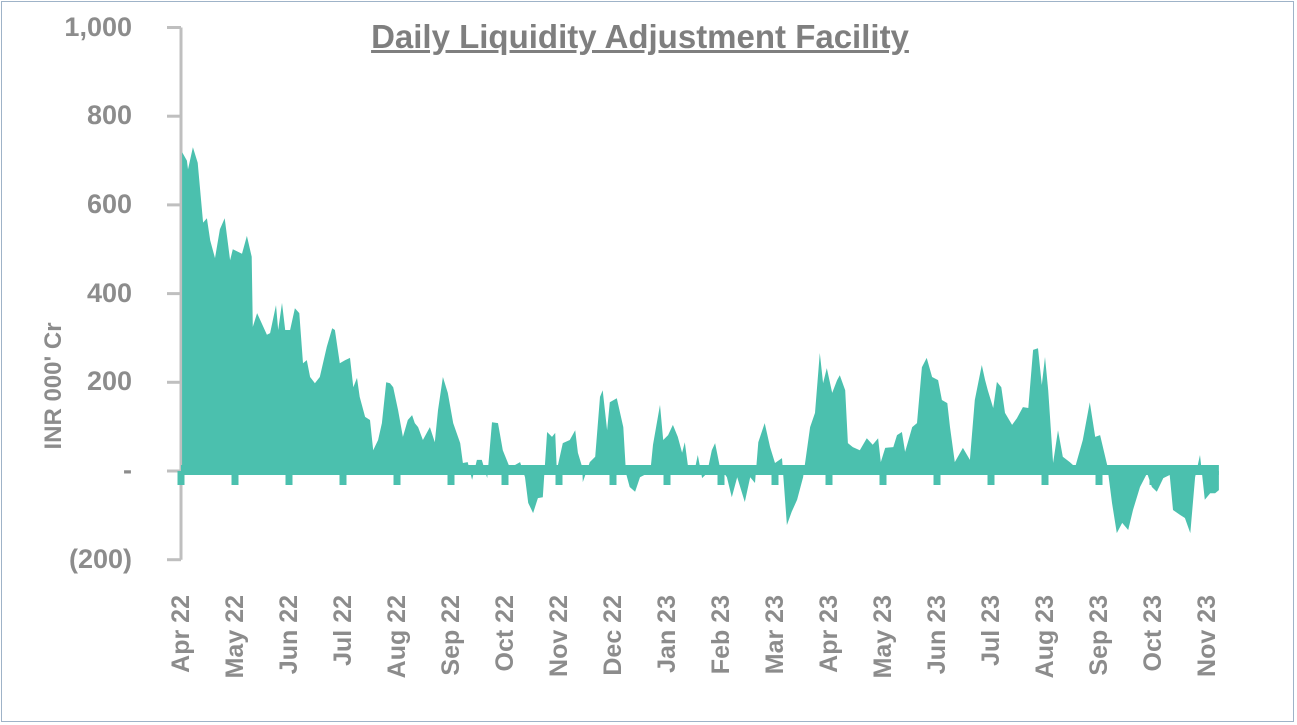 The width and height of the screenshot is (1297, 725). What do you see at coordinates (883, 637) in the screenshot?
I see `x-tick-label: May 23` at bounding box center [883, 637].